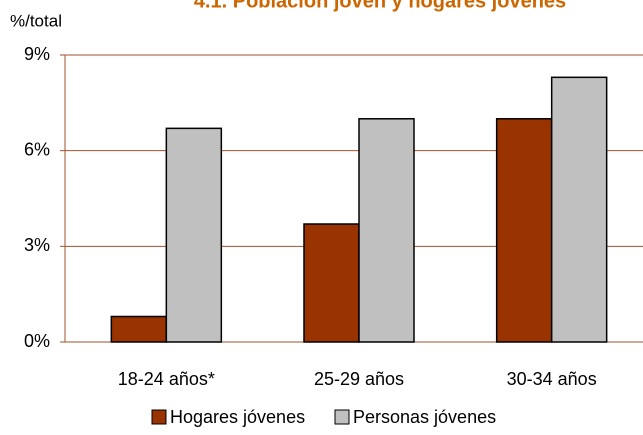 This screenshot has height=435, width=643. Describe the element at coordinates (37, 54) in the screenshot. I see `y-tick-label: 9%` at that location.